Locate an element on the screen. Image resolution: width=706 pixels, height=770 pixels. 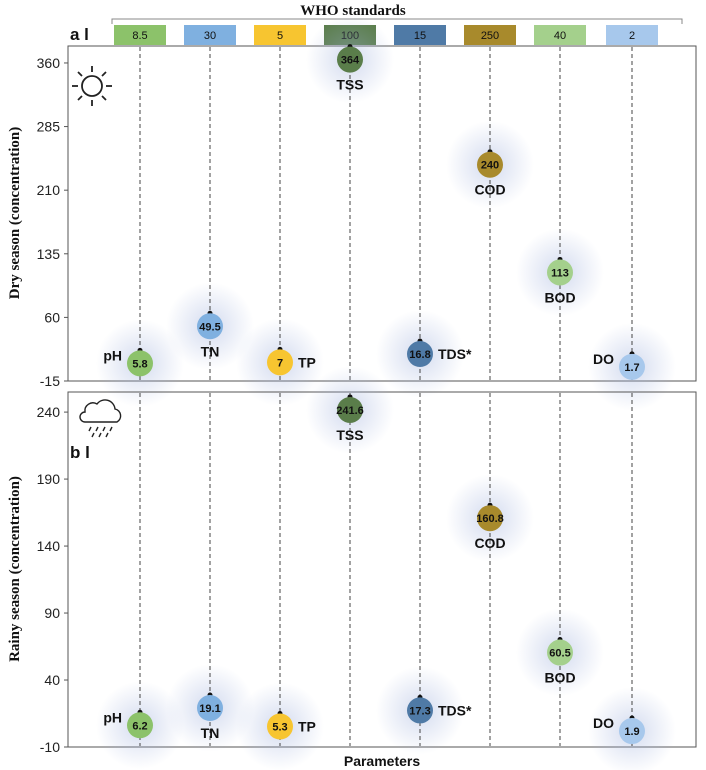
who-standard-box-ph is located at coordinates (140, 35).